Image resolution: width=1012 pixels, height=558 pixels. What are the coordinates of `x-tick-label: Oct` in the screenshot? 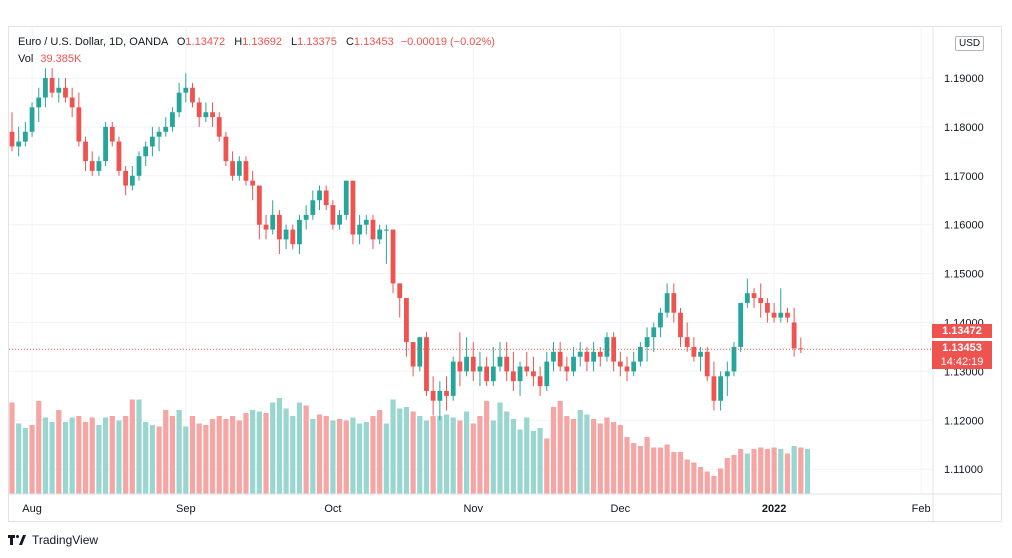 It's located at (332, 509).